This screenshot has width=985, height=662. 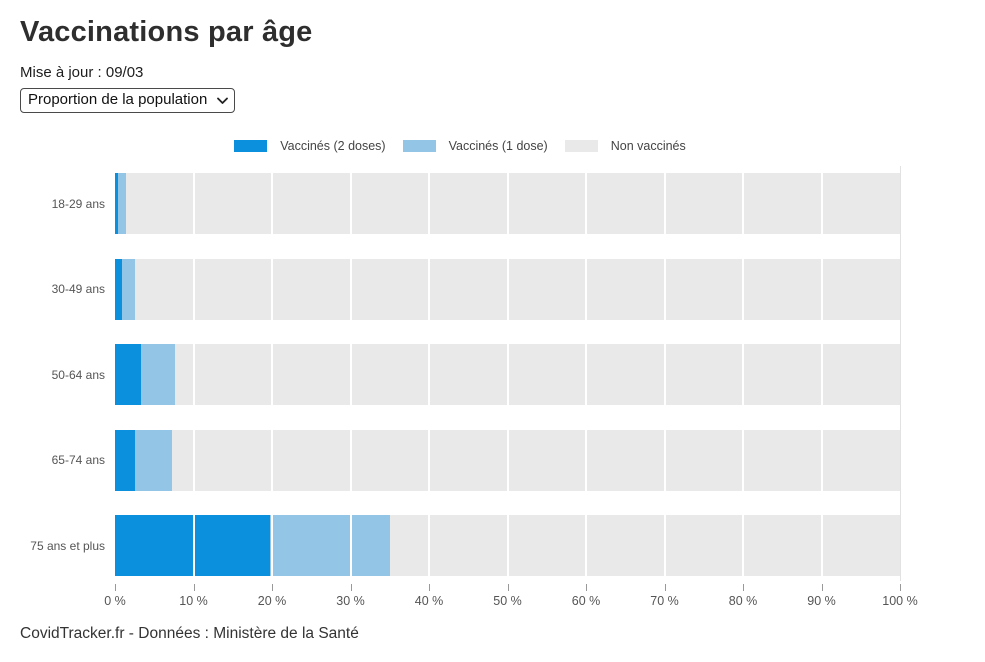 I want to click on x-axis-tick-label: 70 %, so click(x=664, y=601).